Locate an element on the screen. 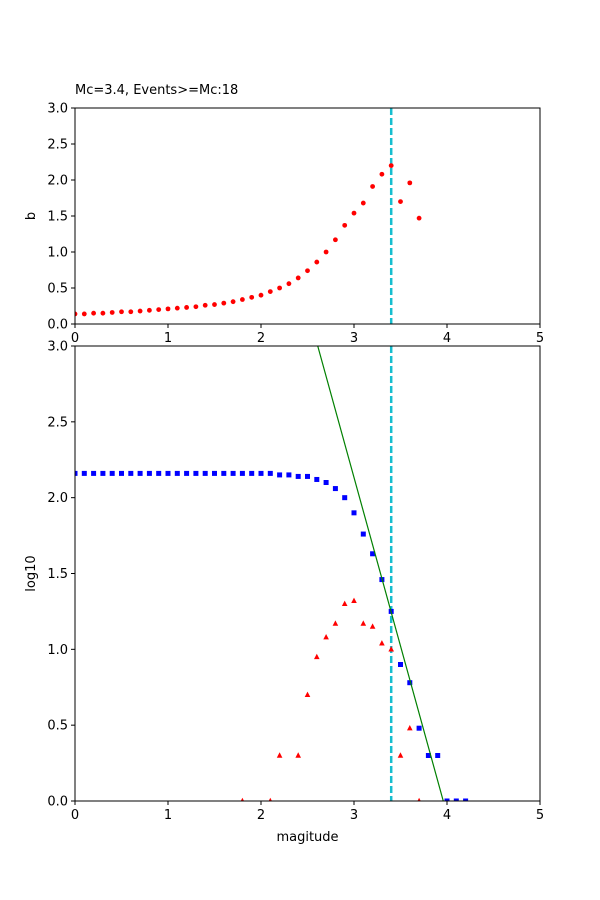 This screenshot has width=600, height=900. x-axis-label: magitude is located at coordinates (307, 837).